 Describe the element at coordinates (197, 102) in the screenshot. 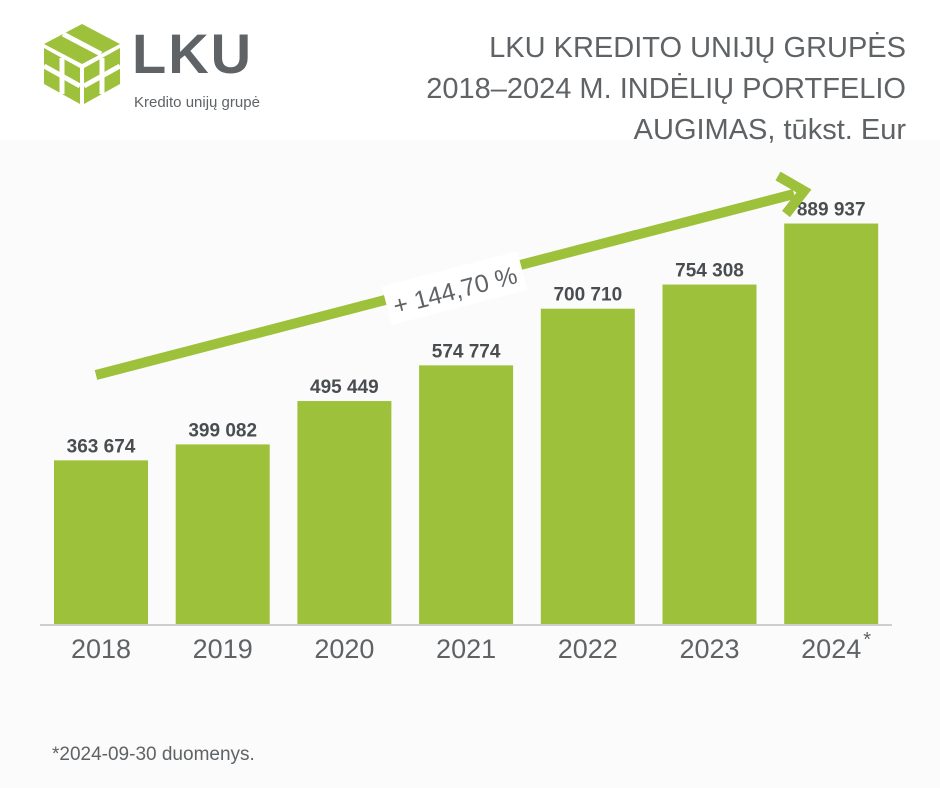

I see `logo-subtitle: Kredito unijų grupė` at that location.